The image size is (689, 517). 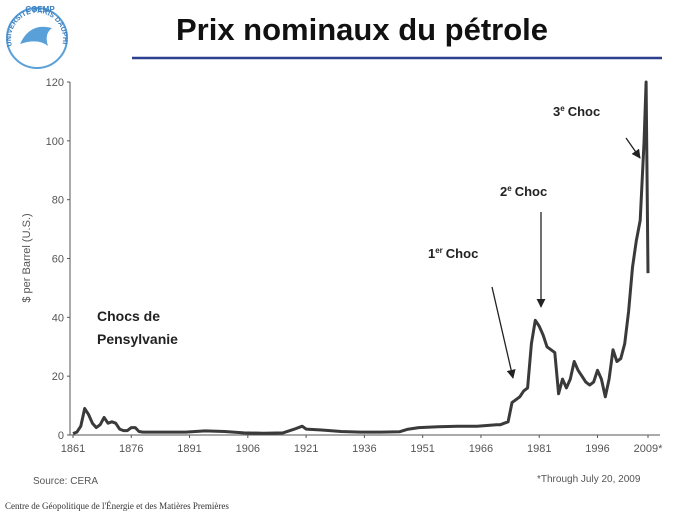 What do you see at coordinates (128, 316) in the screenshot?
I see `region-label: Chocs de` at bounding box center [128, 316].